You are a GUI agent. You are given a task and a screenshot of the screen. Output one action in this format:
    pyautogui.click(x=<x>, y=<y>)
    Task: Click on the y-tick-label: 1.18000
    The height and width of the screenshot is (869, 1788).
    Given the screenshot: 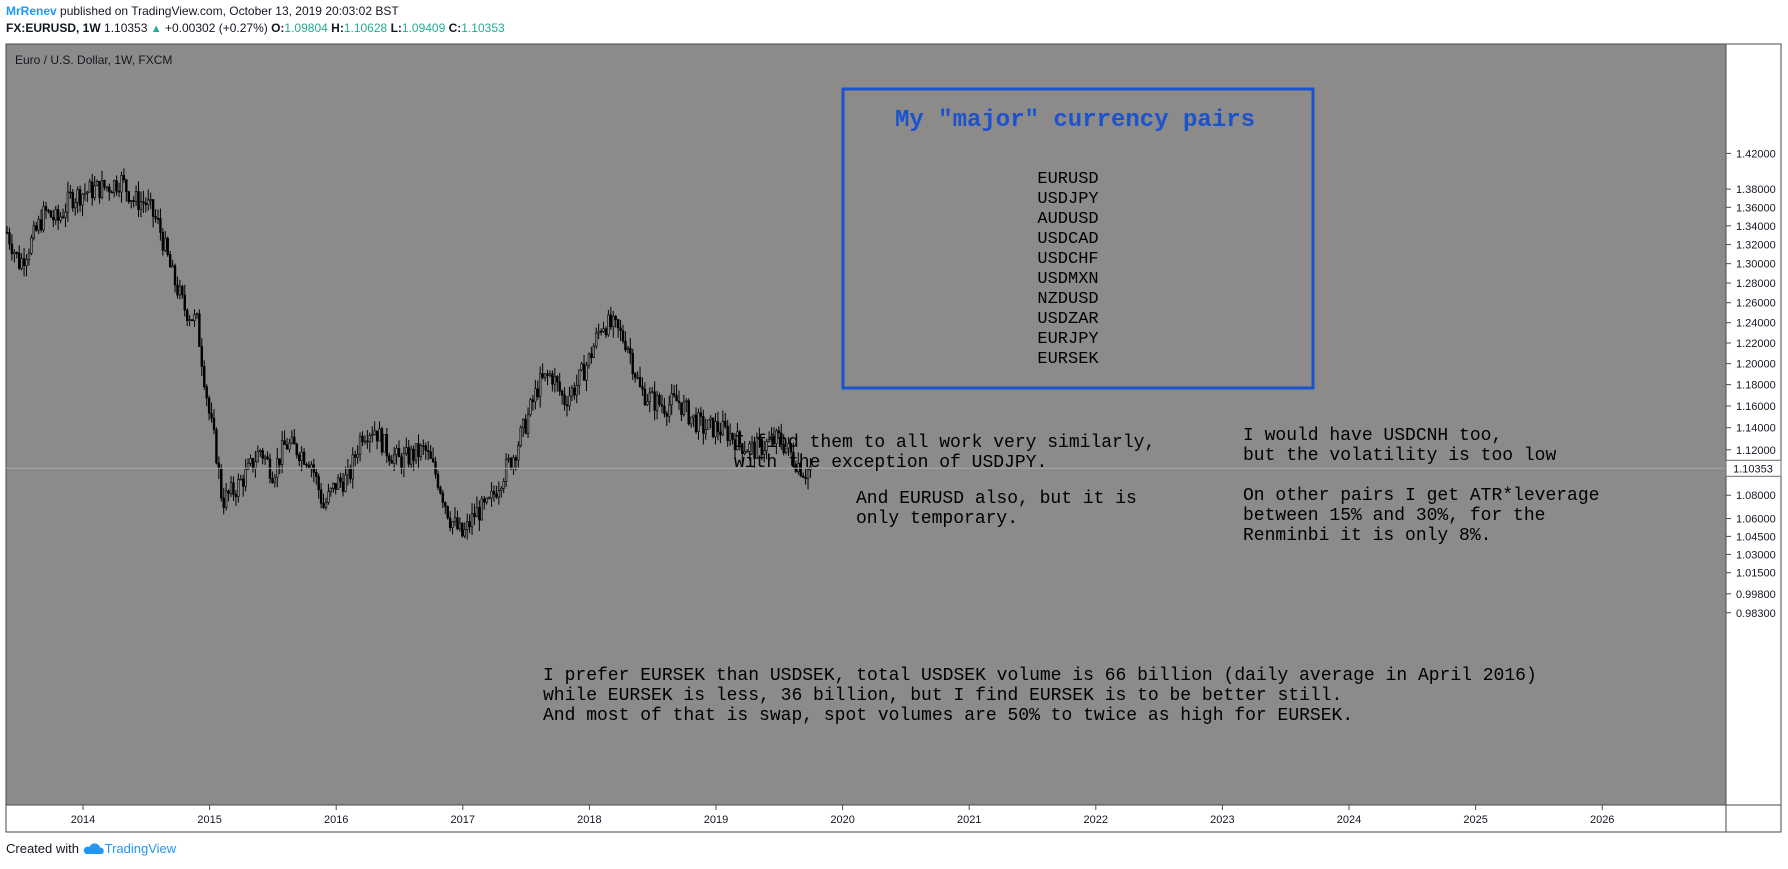 What is the action you would take?
    pyautogui.click(x=1756, y=386)
    